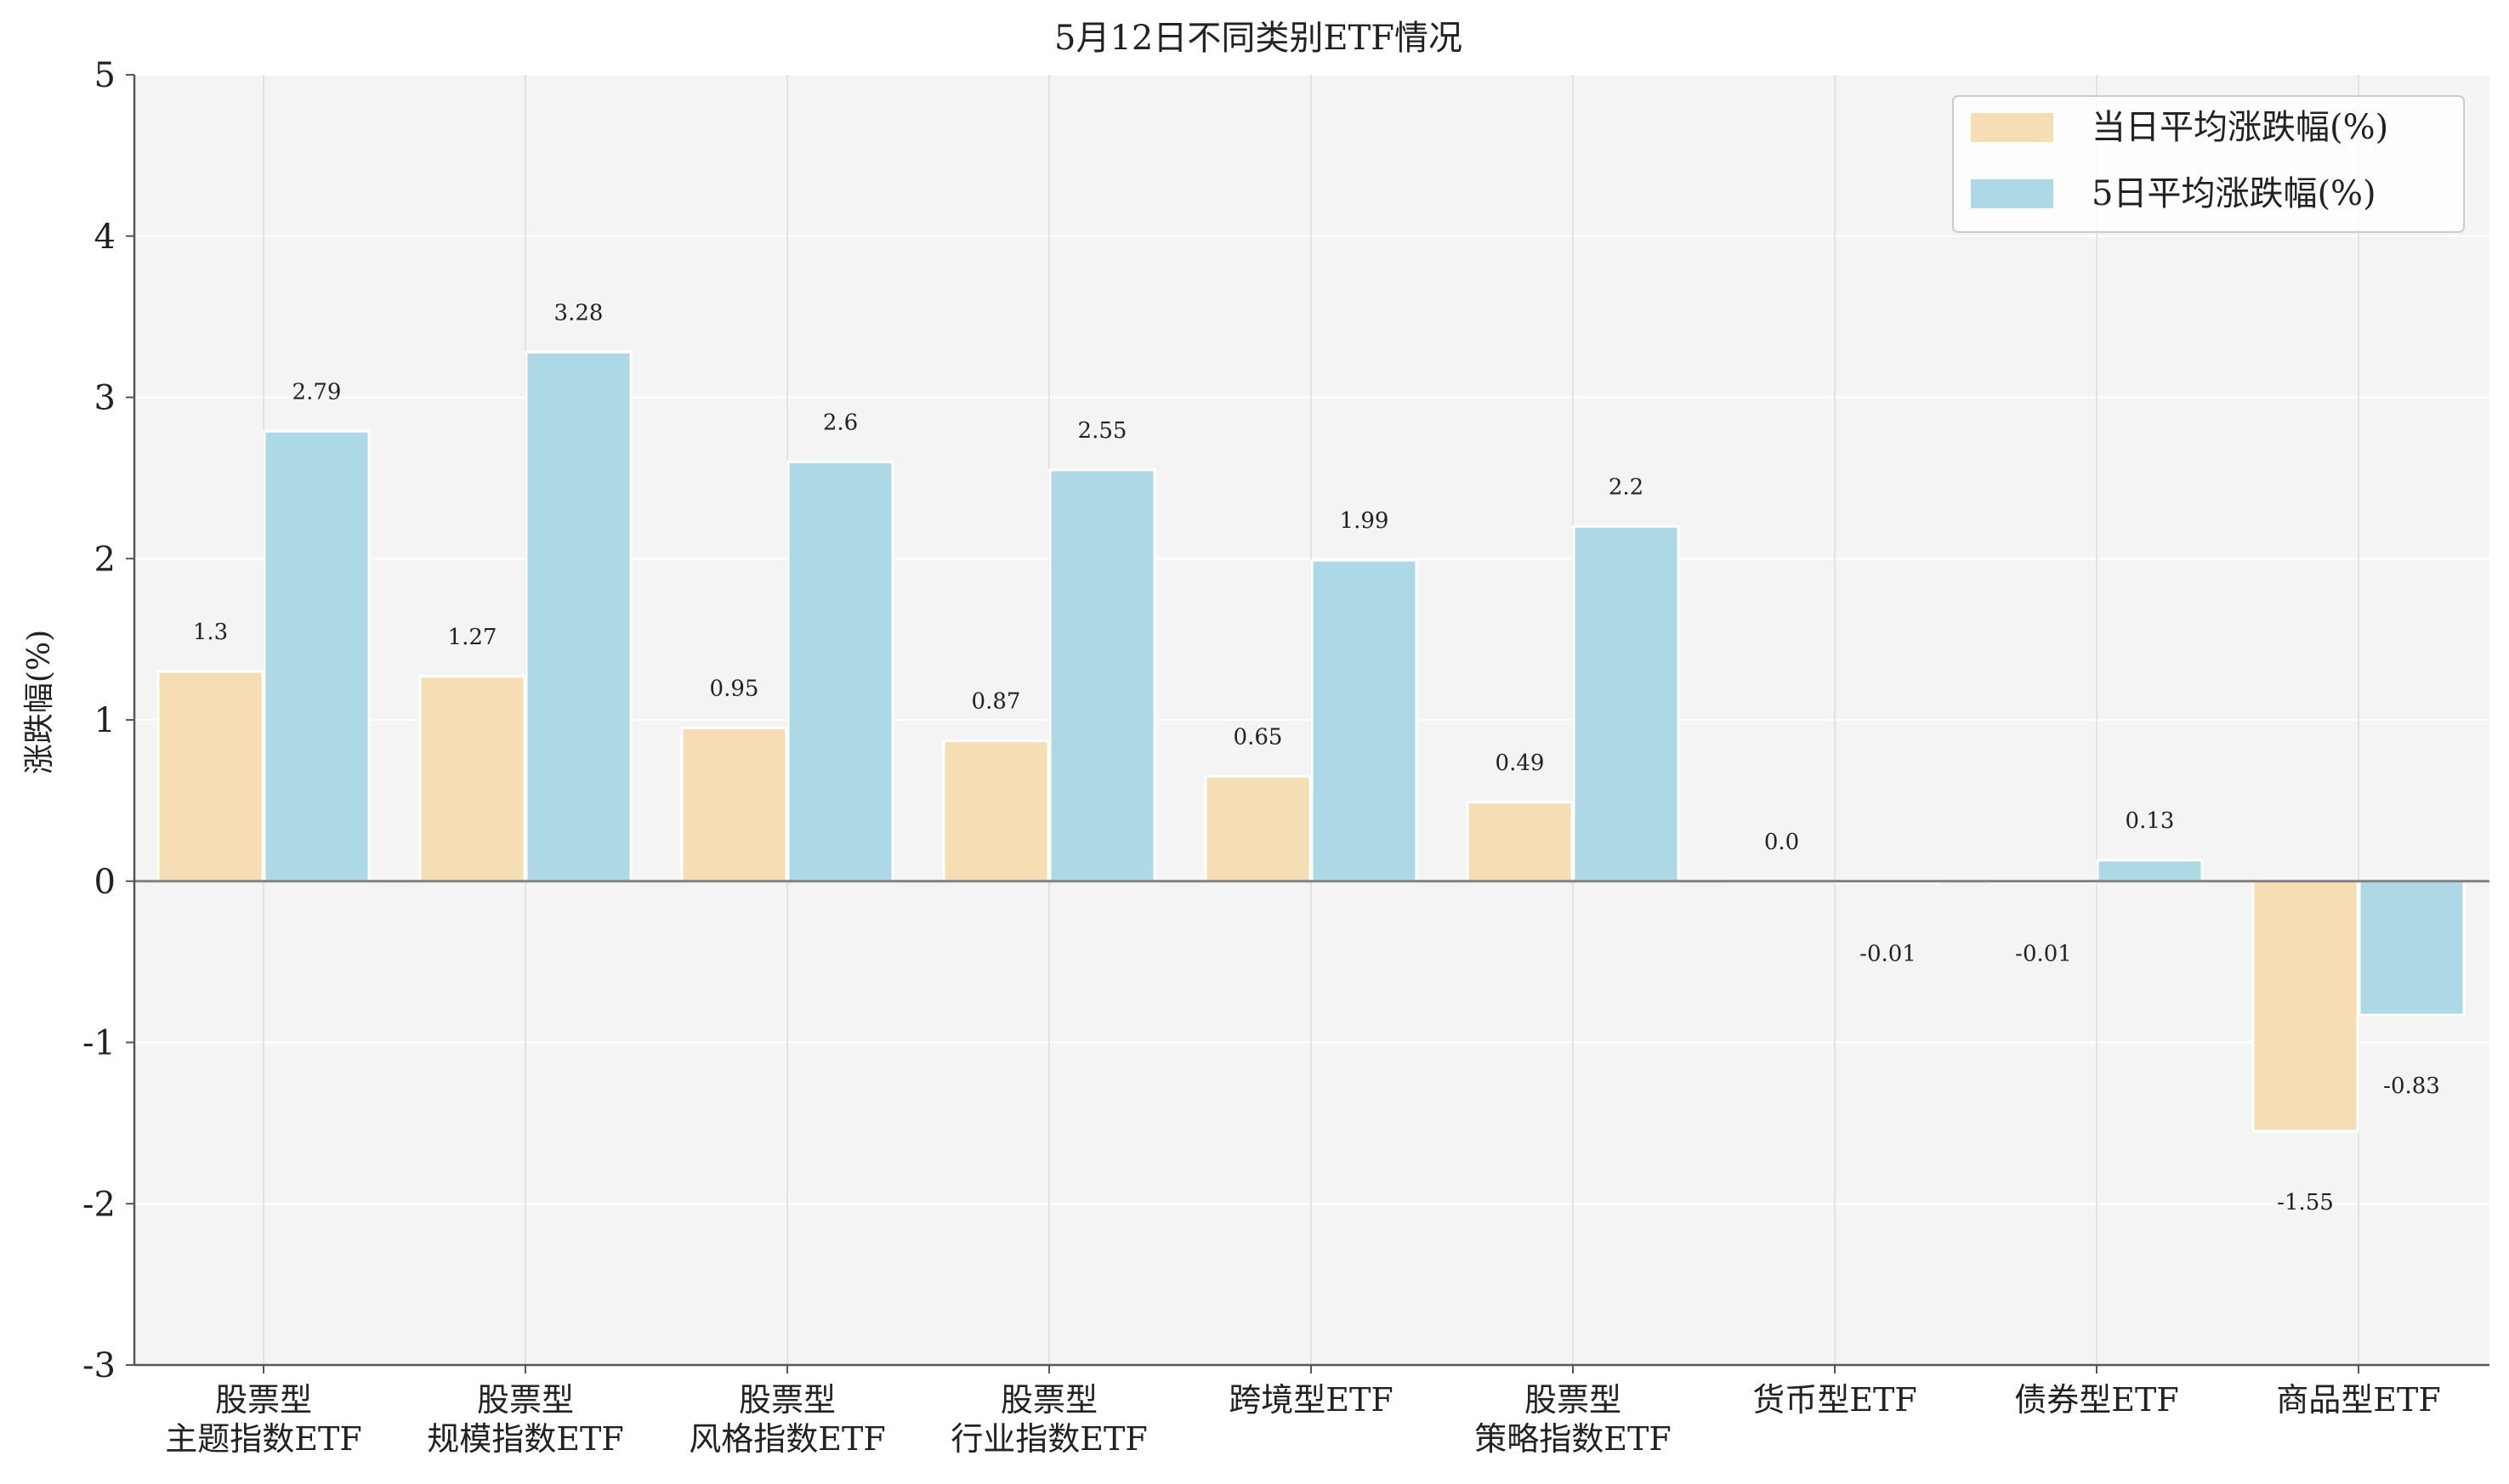 Image resolution: width=2509 pixels, height=1484 pixels. I want to click on y-tick-labels: -3 -2 -1 0 1 2 3 4 5, so click(108, 720).